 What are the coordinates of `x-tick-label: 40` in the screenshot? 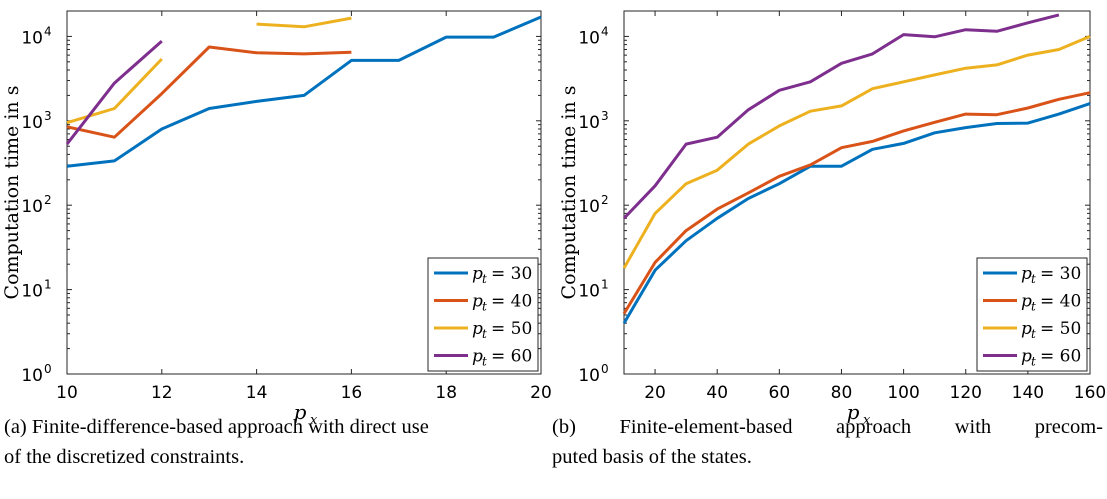 It's located at (717, 393).